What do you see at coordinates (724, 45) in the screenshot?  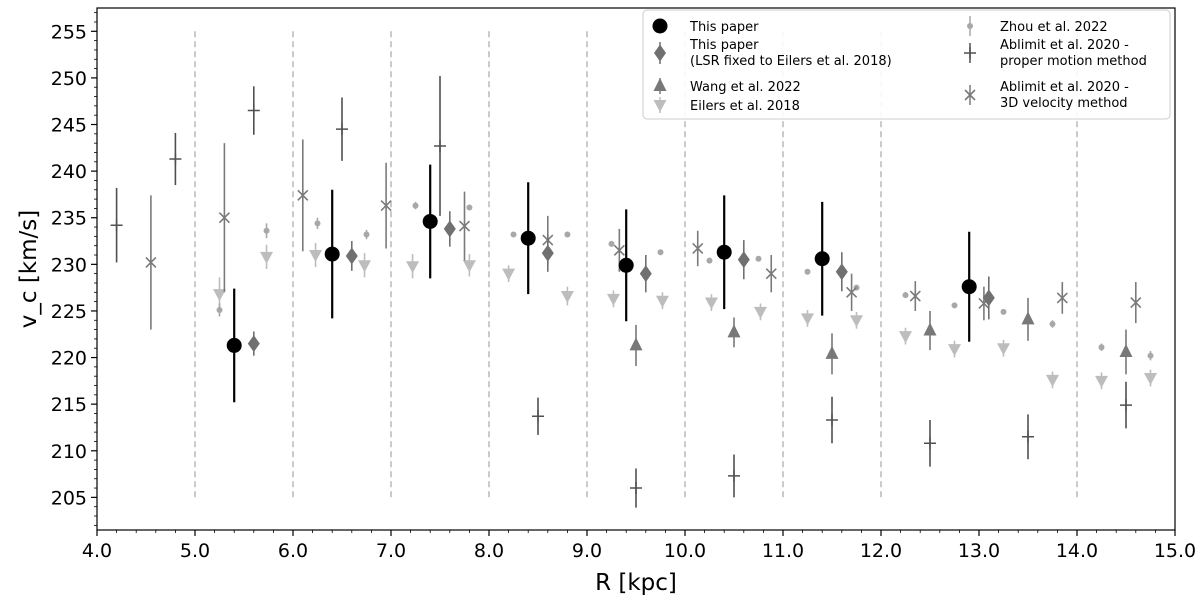 I see `legend-label: This paper` at bounding box center [724, 45].